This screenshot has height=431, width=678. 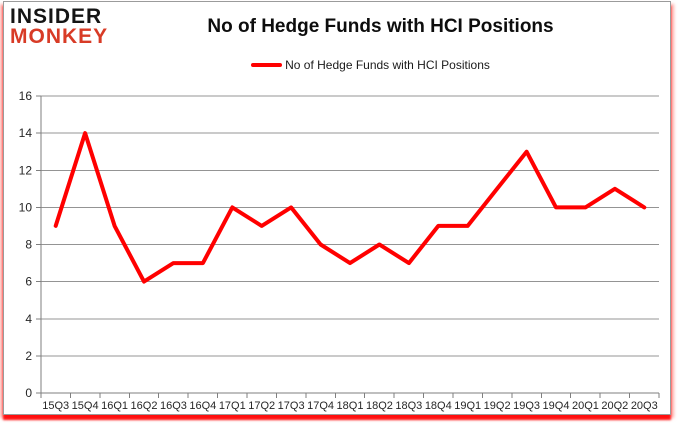 I want to click on x-tick-label: 20Q3, so click(x=644, y=406).